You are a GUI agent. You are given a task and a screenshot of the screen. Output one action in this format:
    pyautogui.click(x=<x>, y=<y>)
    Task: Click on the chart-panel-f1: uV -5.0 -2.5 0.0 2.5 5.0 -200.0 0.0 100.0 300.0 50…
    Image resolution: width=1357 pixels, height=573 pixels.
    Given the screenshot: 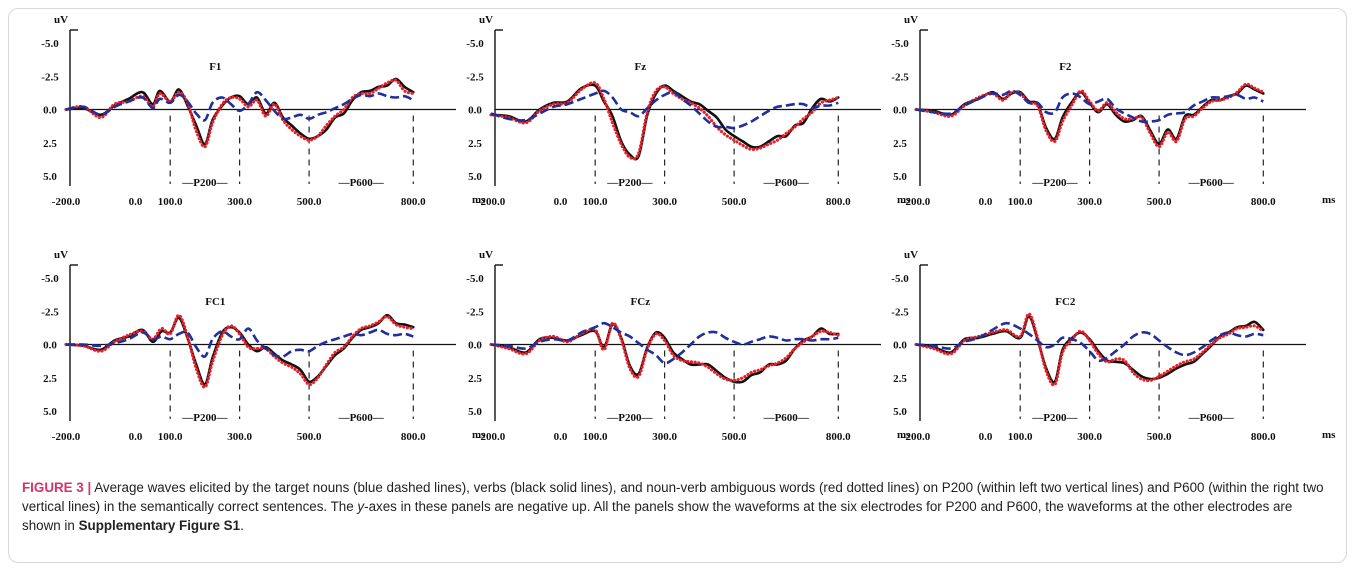 What is the action you would take?
    pyautogui.click(x=263, y=113)
    